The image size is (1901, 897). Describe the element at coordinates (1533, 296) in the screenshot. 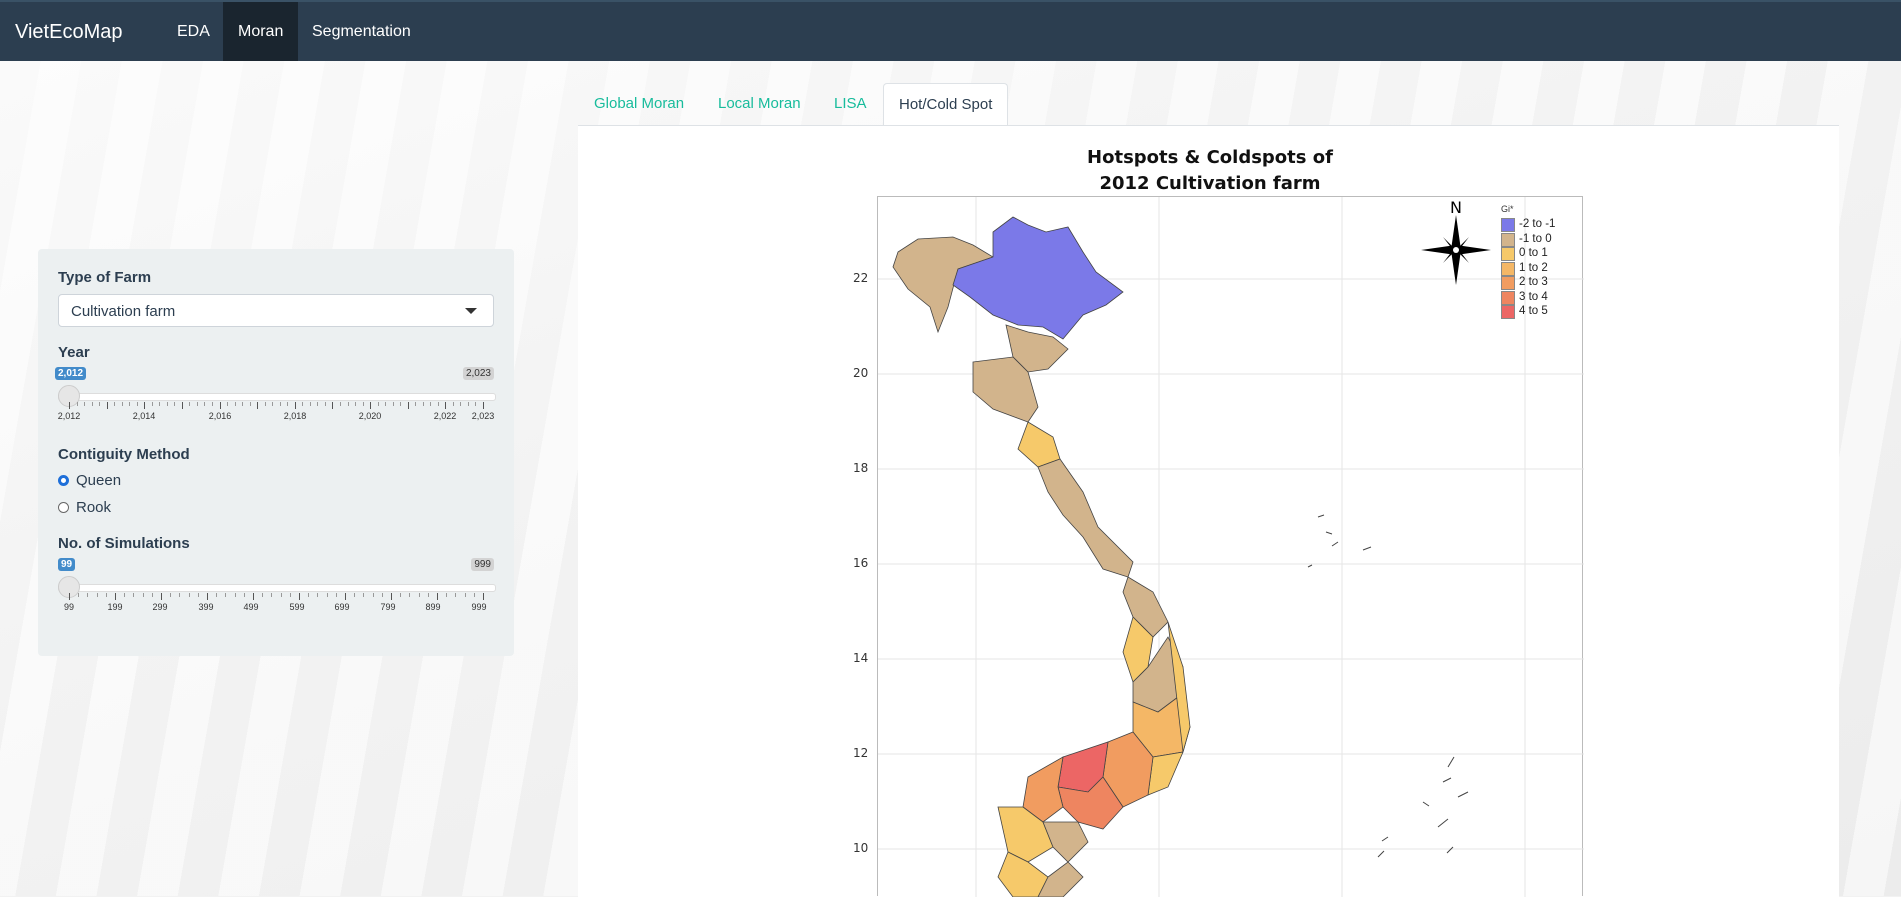

I see `legend-label: 3 to 4` at that location.